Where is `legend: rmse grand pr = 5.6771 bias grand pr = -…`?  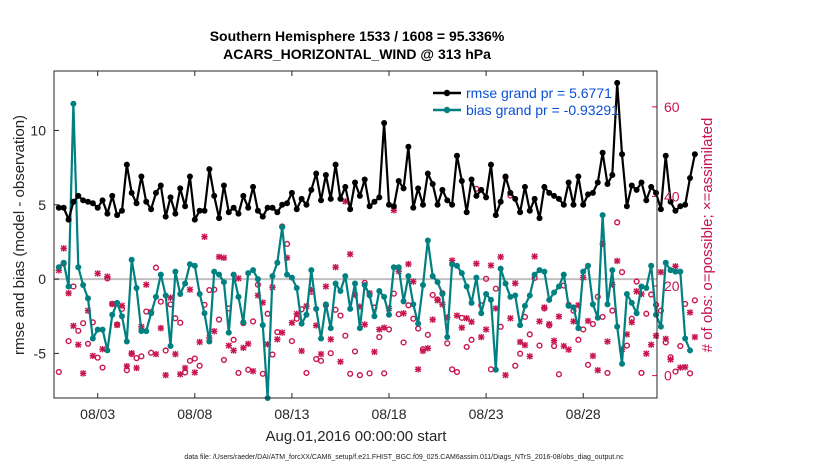
legend: rmse grand pr = 5.6771 bias grand pr = -… is located at coordinates (526, 101).